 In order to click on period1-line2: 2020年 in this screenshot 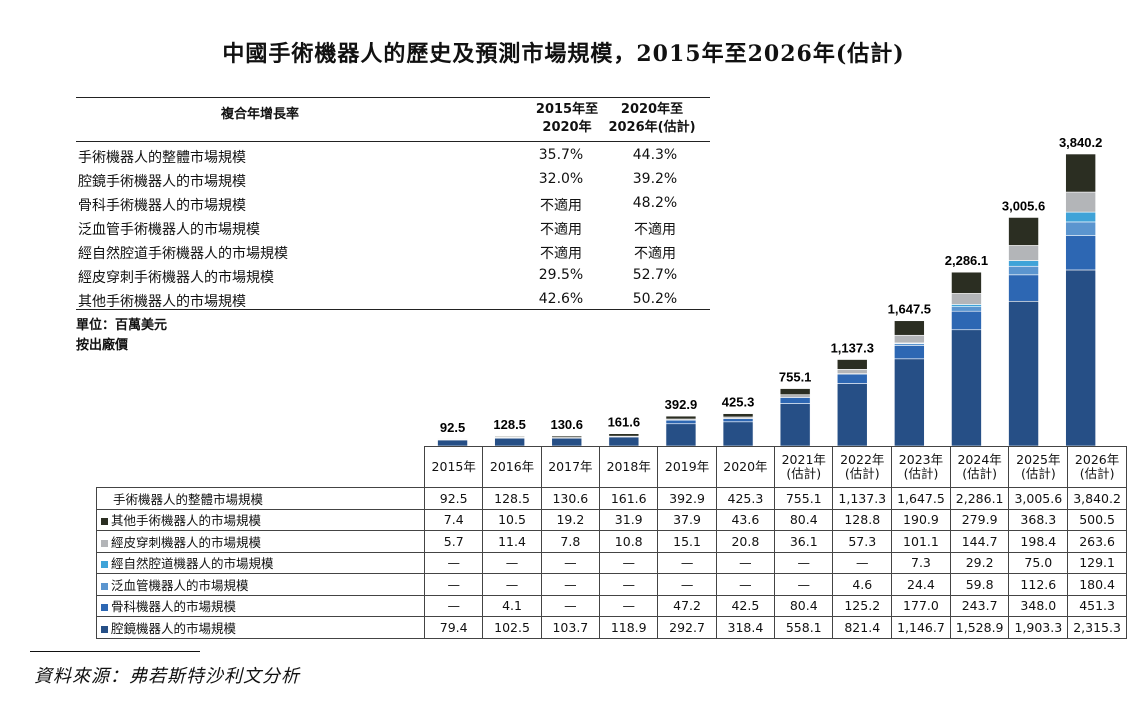, I will do `click(567, 127)`.